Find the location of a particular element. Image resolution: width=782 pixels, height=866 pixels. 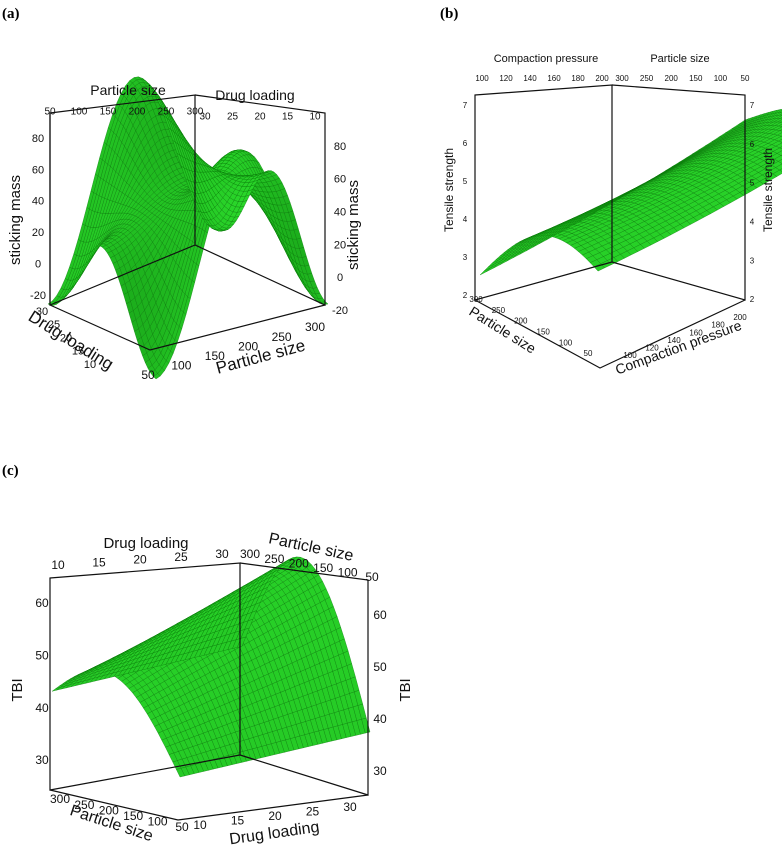

panel-a-bottom-x-tick-label: 300 is located at coordinates (315, 327).